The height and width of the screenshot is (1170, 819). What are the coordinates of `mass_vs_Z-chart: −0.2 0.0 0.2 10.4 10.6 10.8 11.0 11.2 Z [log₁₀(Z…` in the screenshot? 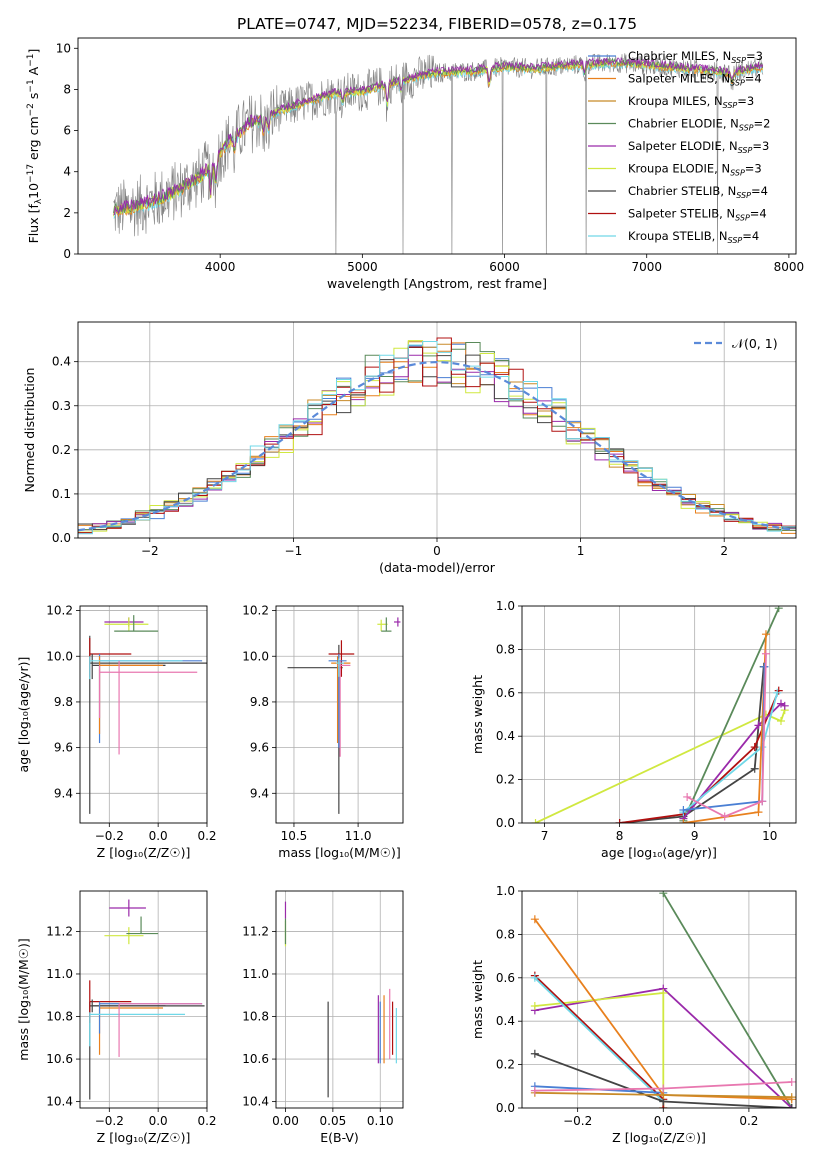 It's located at (116, 1017).